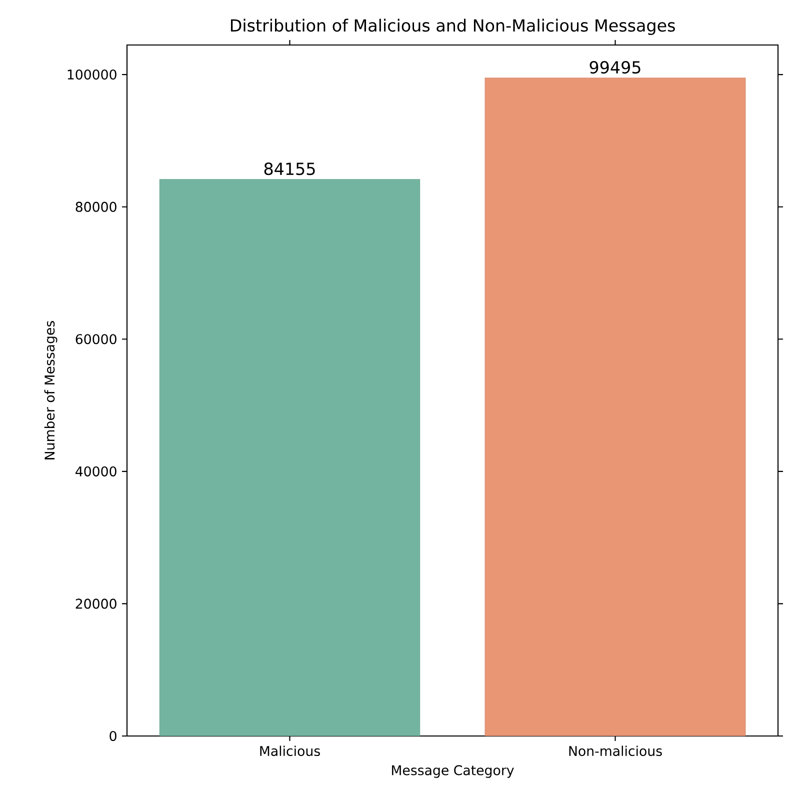 The height and width of the screenshot is (795, 789). Describe the element at coordinates (51, 390) in the screenshot. I see `y-axis-title: Number of Messages` at that location.